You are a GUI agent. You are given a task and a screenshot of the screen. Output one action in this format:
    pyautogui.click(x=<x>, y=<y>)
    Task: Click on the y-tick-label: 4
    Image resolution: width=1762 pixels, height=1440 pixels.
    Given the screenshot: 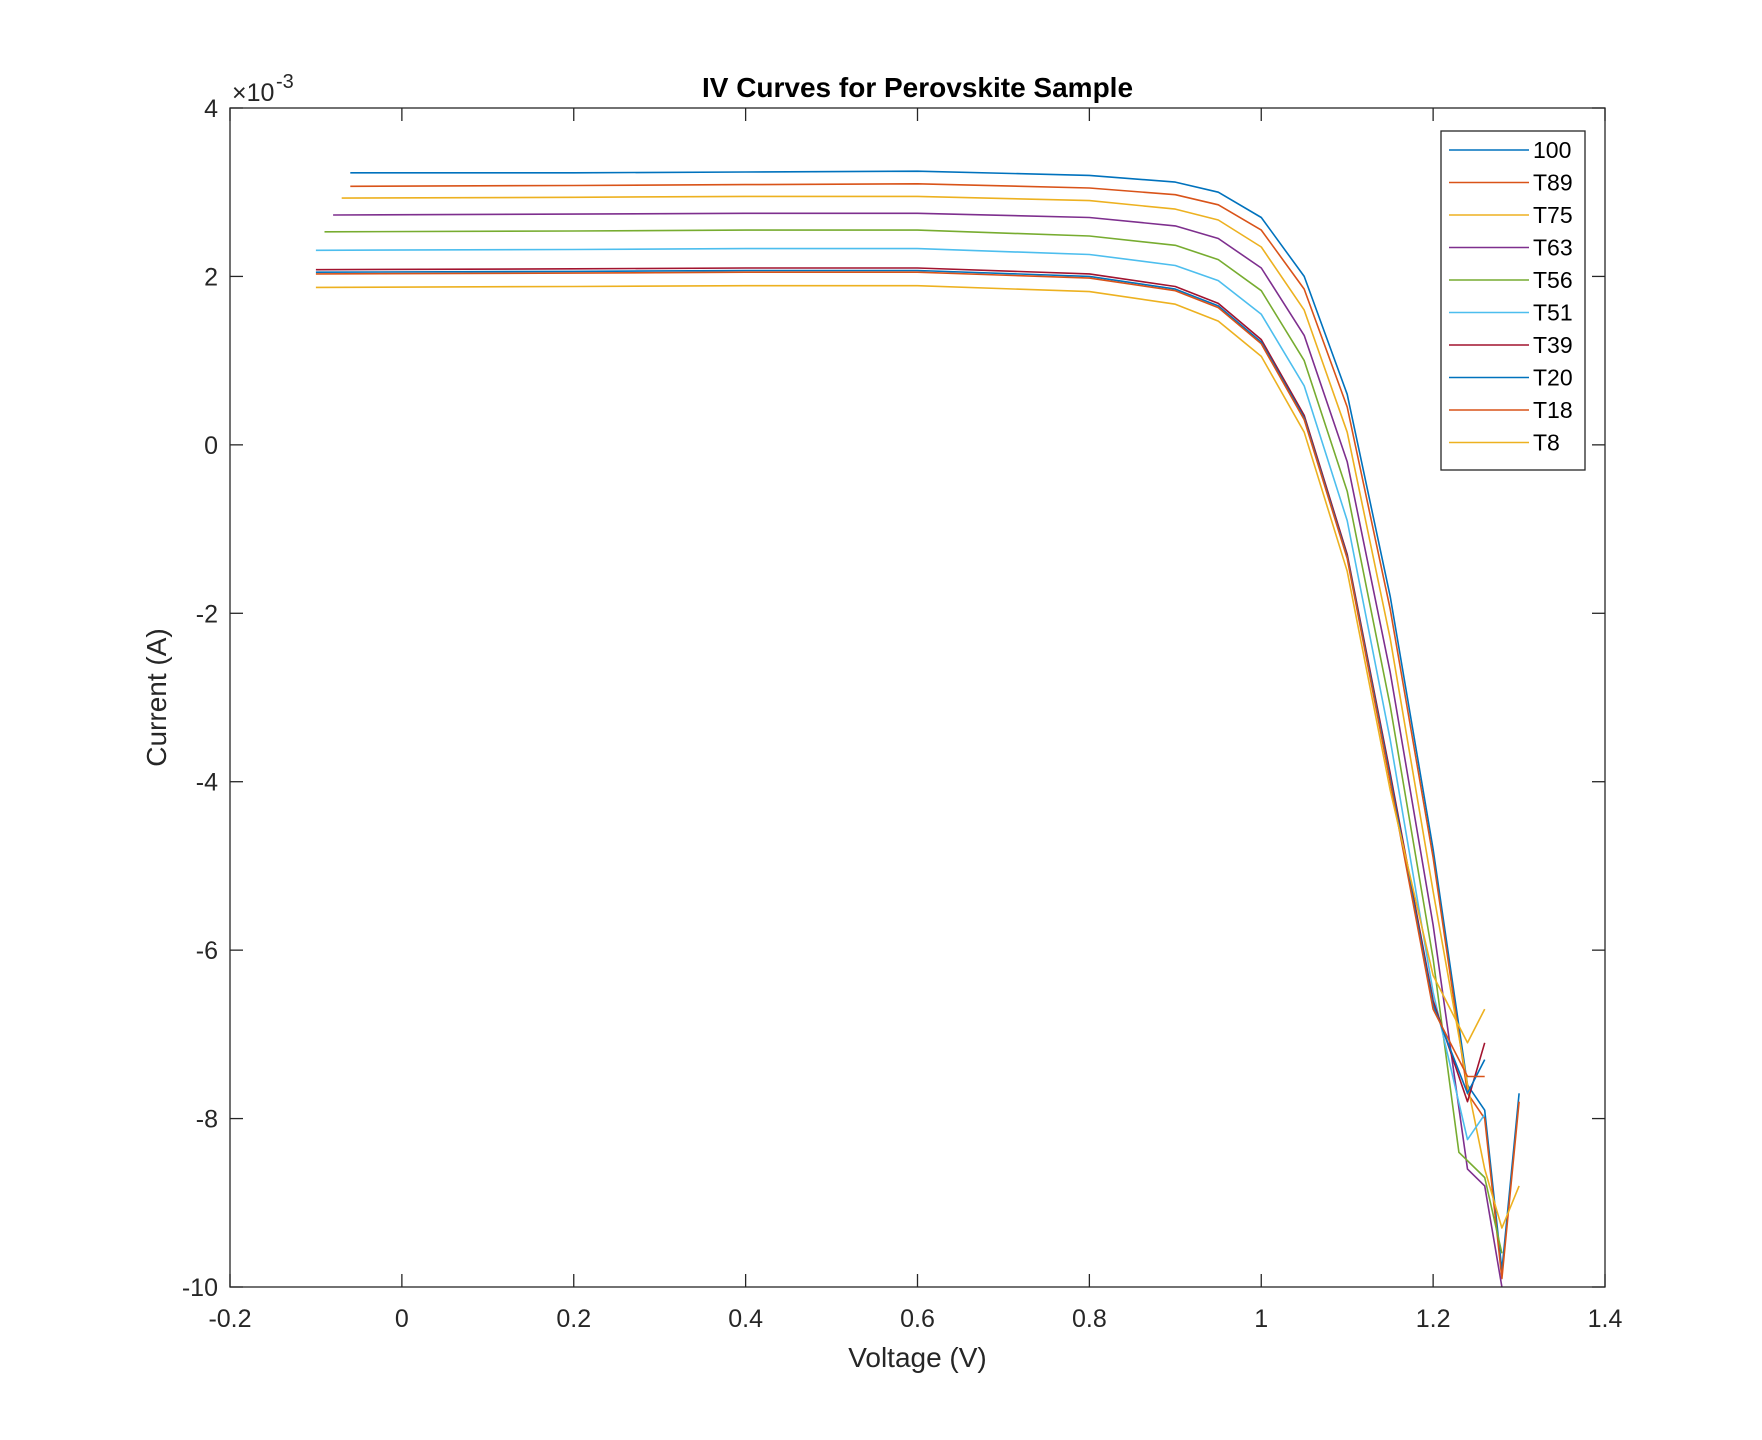 What is the action you would take?
    pyautogui.click(x=211, y=109)
    